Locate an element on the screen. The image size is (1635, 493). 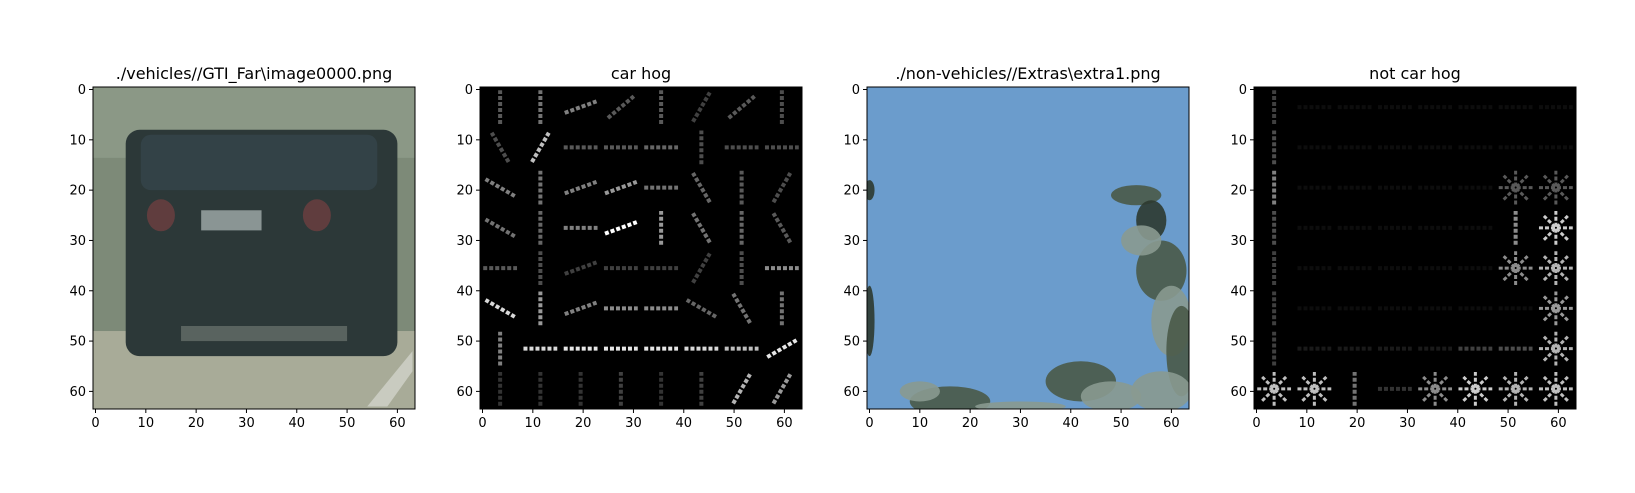
car-license-plate is located at coordinates (231, 220).